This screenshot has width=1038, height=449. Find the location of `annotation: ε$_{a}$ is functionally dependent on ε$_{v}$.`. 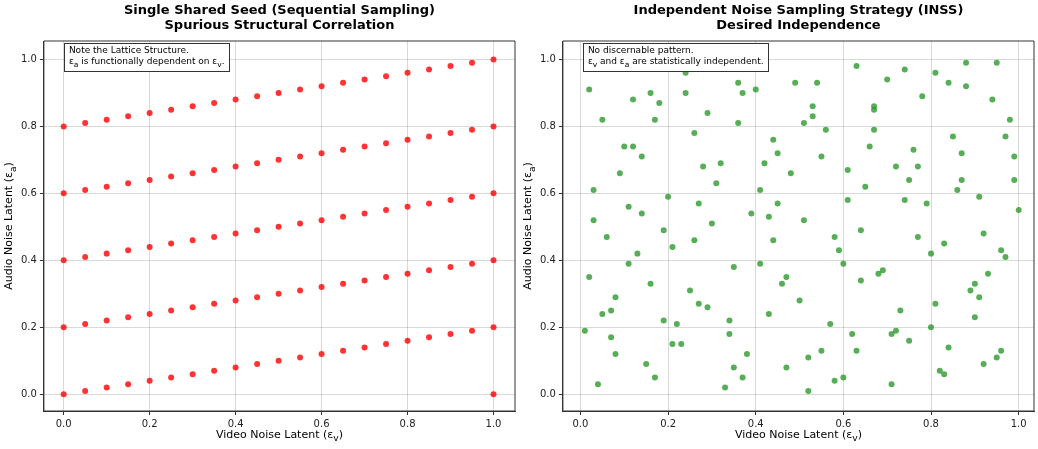

annotation: ε$_{a}$ is functionally dependent on ε$_{v}$. is located at coordinates (146, 62).